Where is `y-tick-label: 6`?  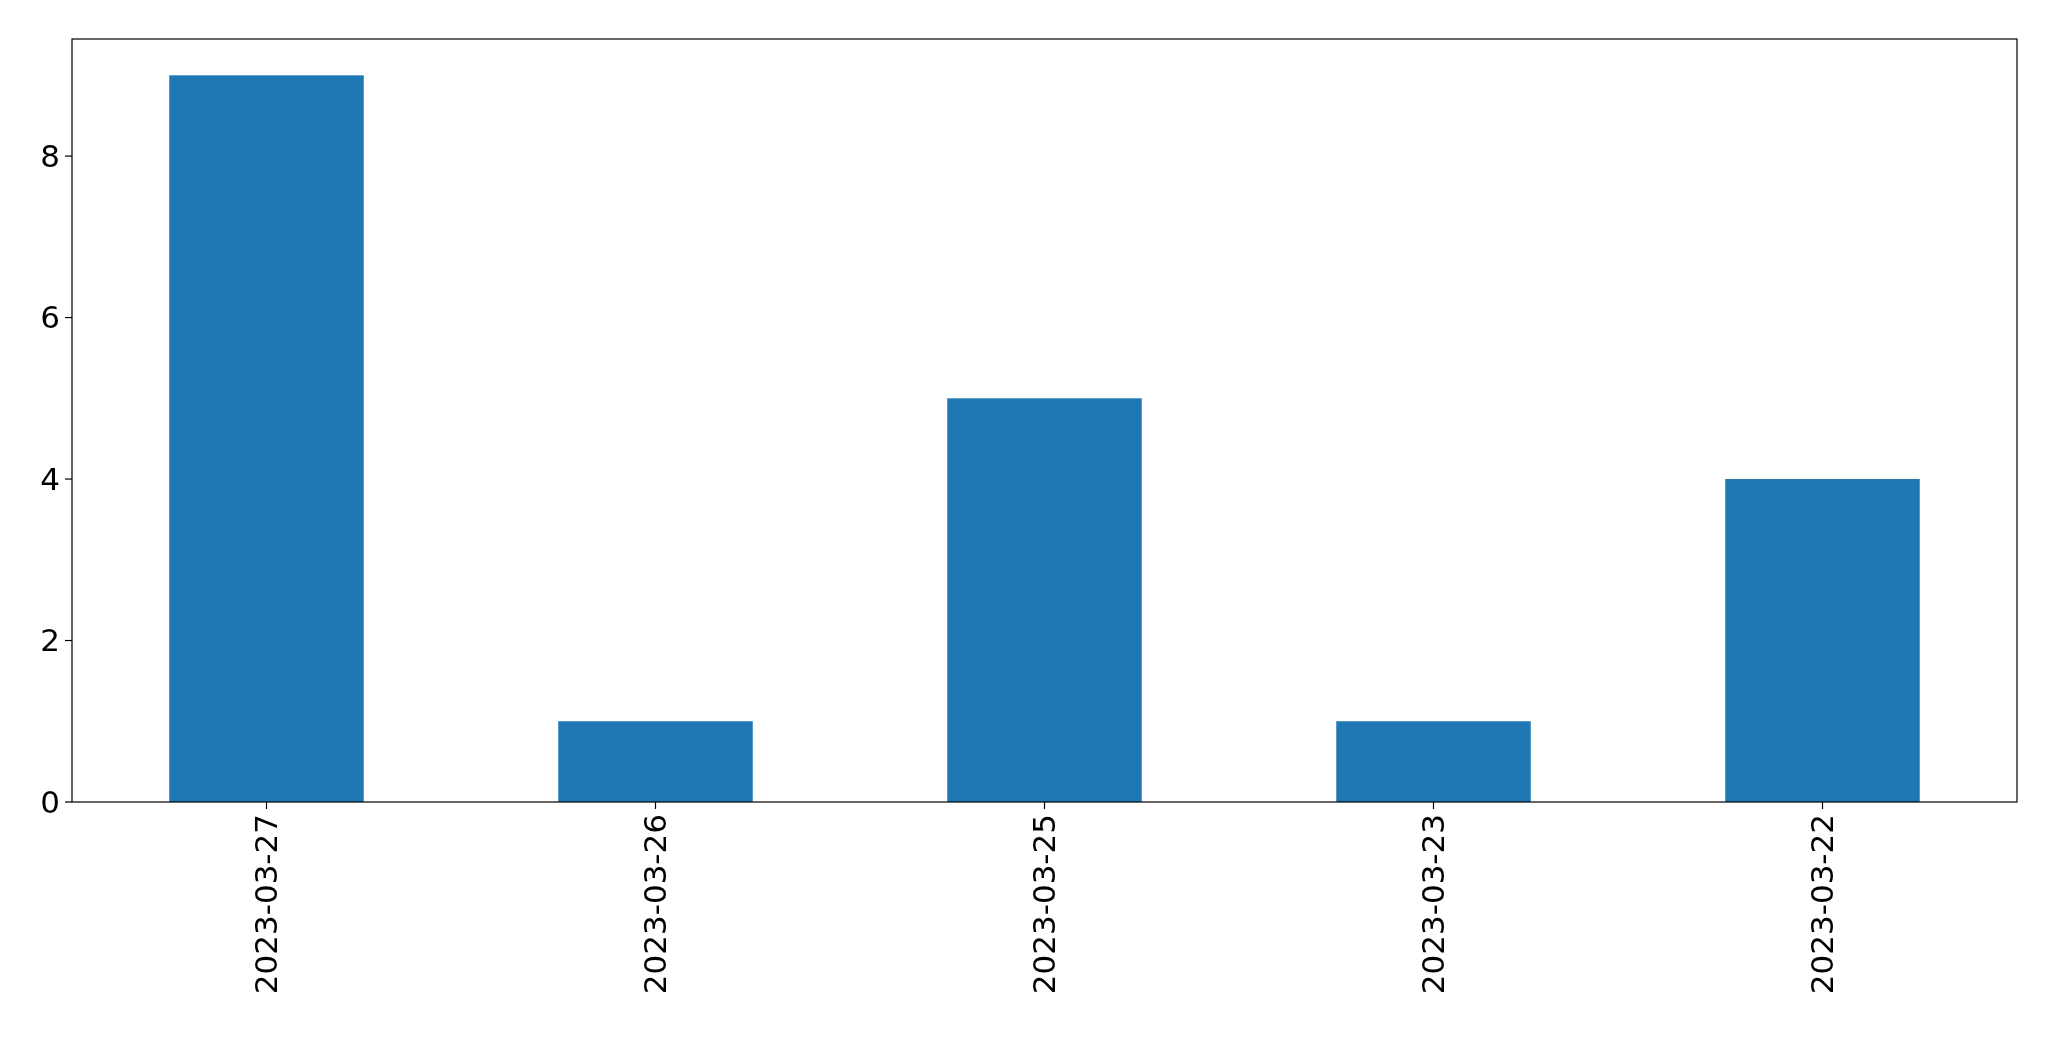
y-tick-label: 6 is located at coordinates (50, 317).